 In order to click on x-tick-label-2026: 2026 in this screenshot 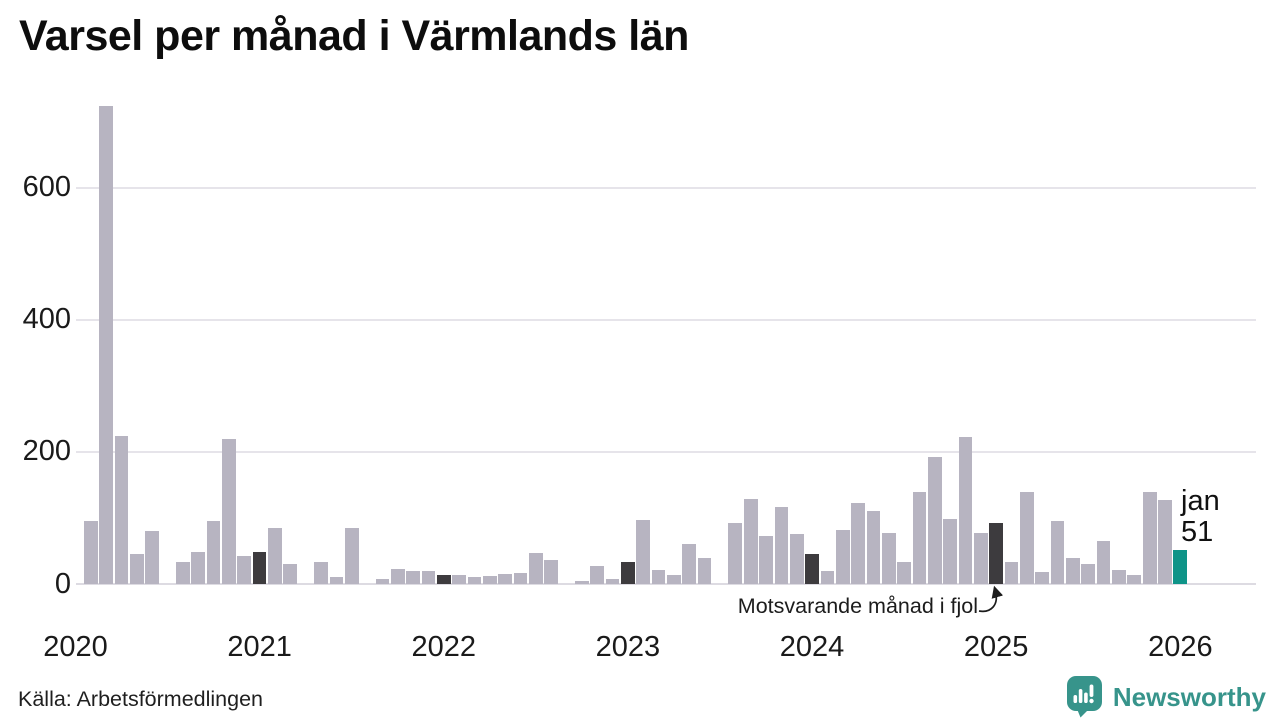, I will do `click(1180, 647)`.